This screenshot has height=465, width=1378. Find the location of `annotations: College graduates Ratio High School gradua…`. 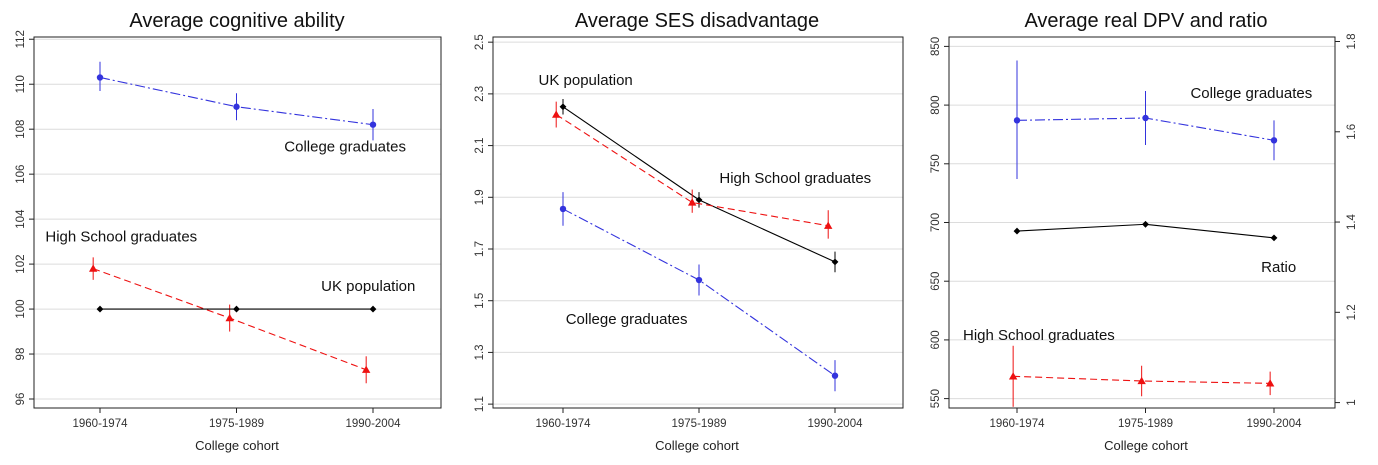

annotations: College graduates Ratio High School gradua… is located at coordinates (1137, 214).